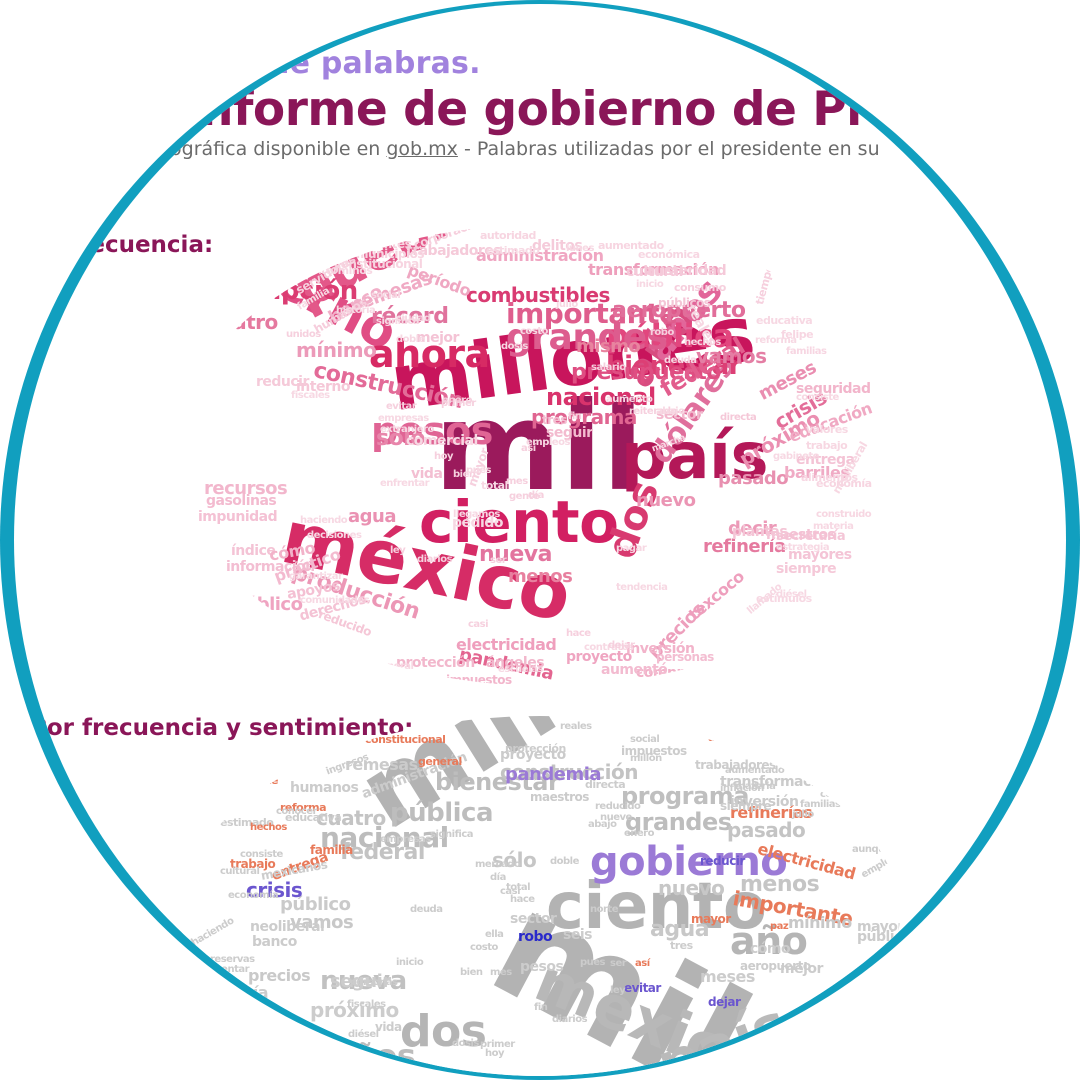 This screenshot has height=1080, width=1080. I want to click on source-link: gob.mx, so click(422, 149).